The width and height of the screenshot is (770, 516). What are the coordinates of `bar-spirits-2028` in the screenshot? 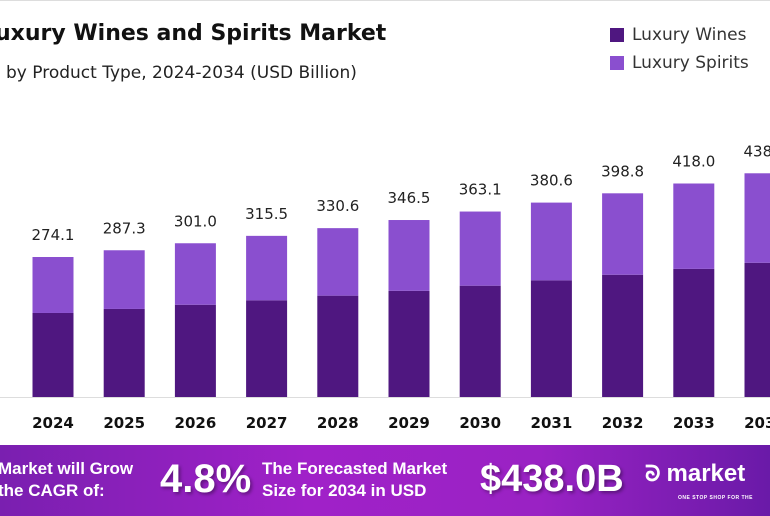 It's located at (337, 262).